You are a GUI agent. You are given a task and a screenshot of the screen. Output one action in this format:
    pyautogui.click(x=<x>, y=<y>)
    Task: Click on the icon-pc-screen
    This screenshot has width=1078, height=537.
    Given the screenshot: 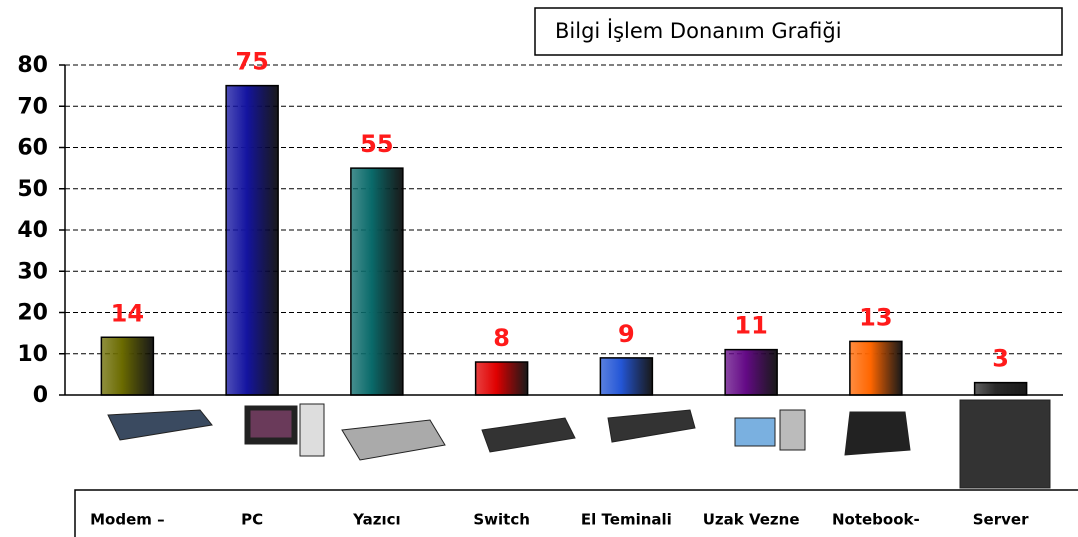 What is the action you would take?
    pyautogui.click(x=271, y=424)
    